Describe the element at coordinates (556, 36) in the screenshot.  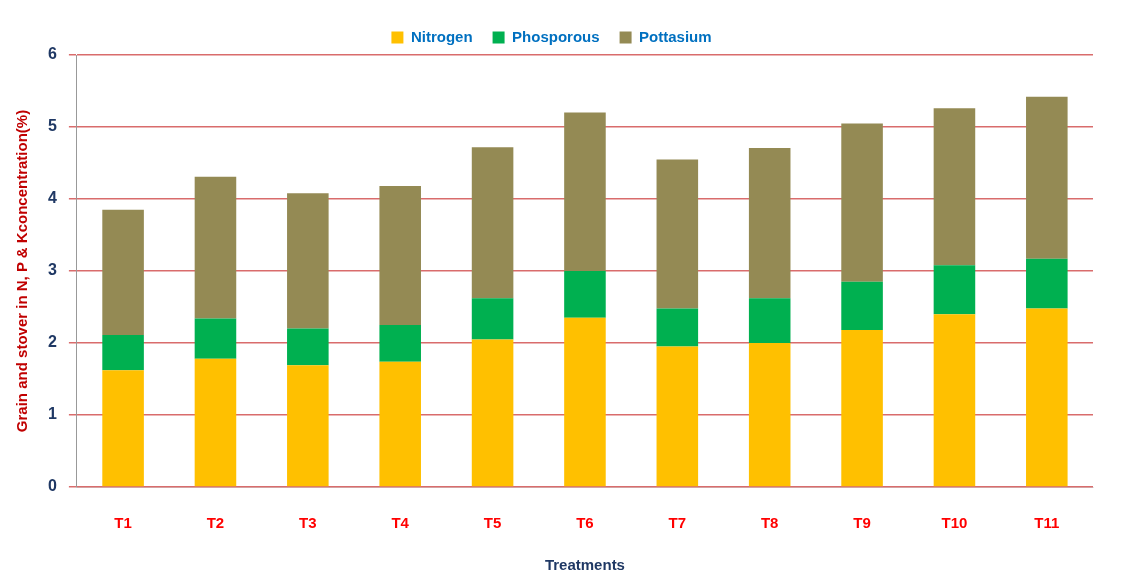
I see `legend-label: Phosporous` at that location.